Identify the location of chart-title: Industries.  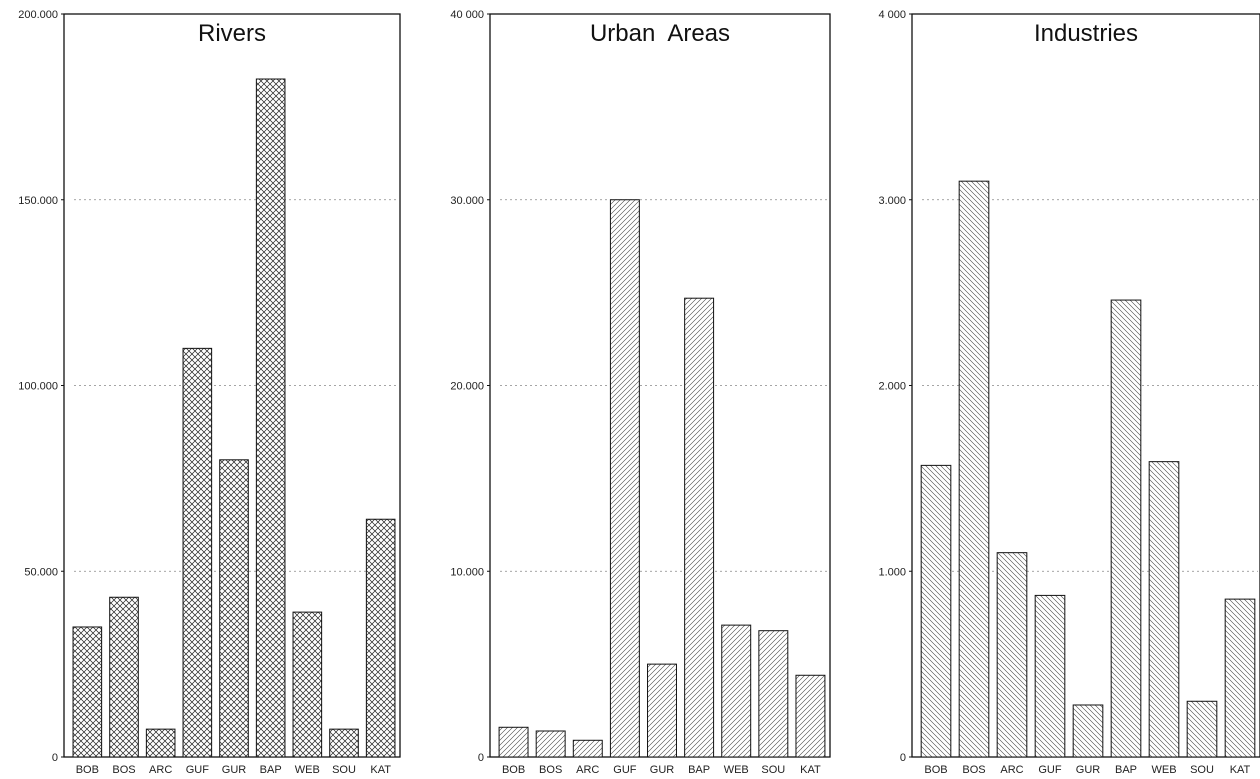
(1086, 33).